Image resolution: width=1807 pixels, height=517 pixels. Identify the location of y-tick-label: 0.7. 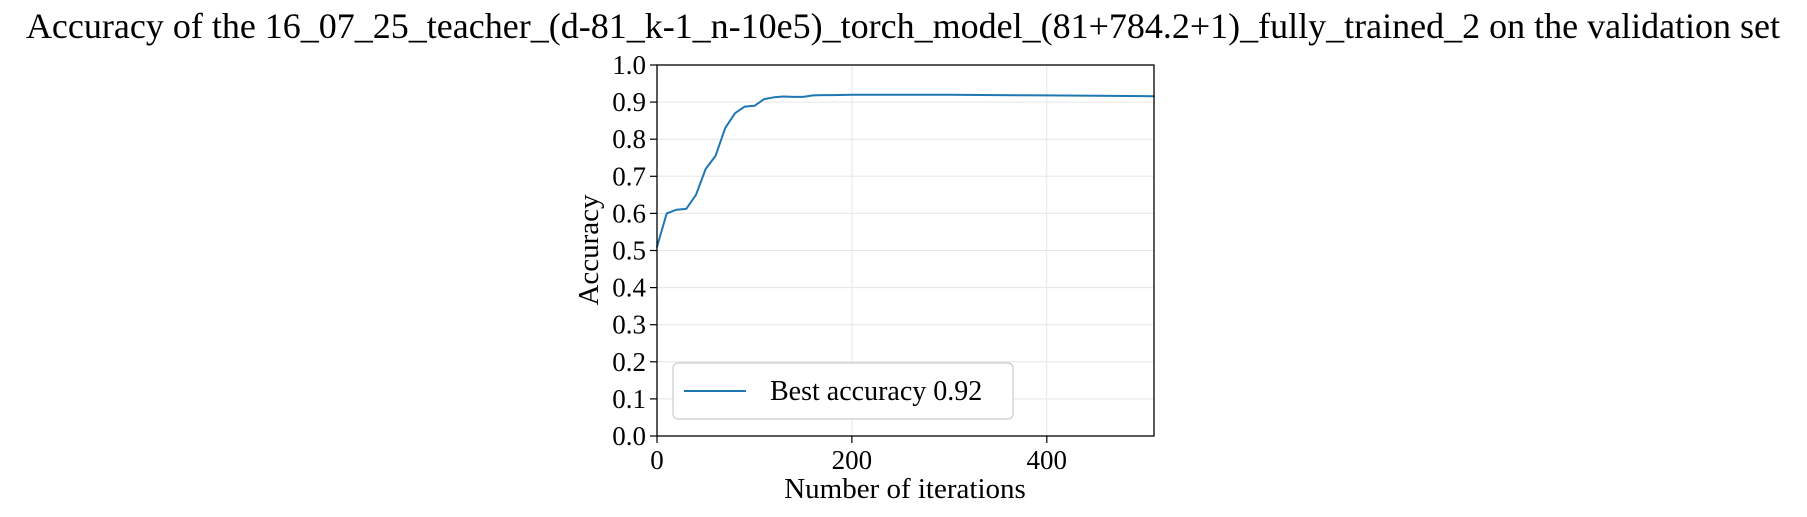
(629, 176).